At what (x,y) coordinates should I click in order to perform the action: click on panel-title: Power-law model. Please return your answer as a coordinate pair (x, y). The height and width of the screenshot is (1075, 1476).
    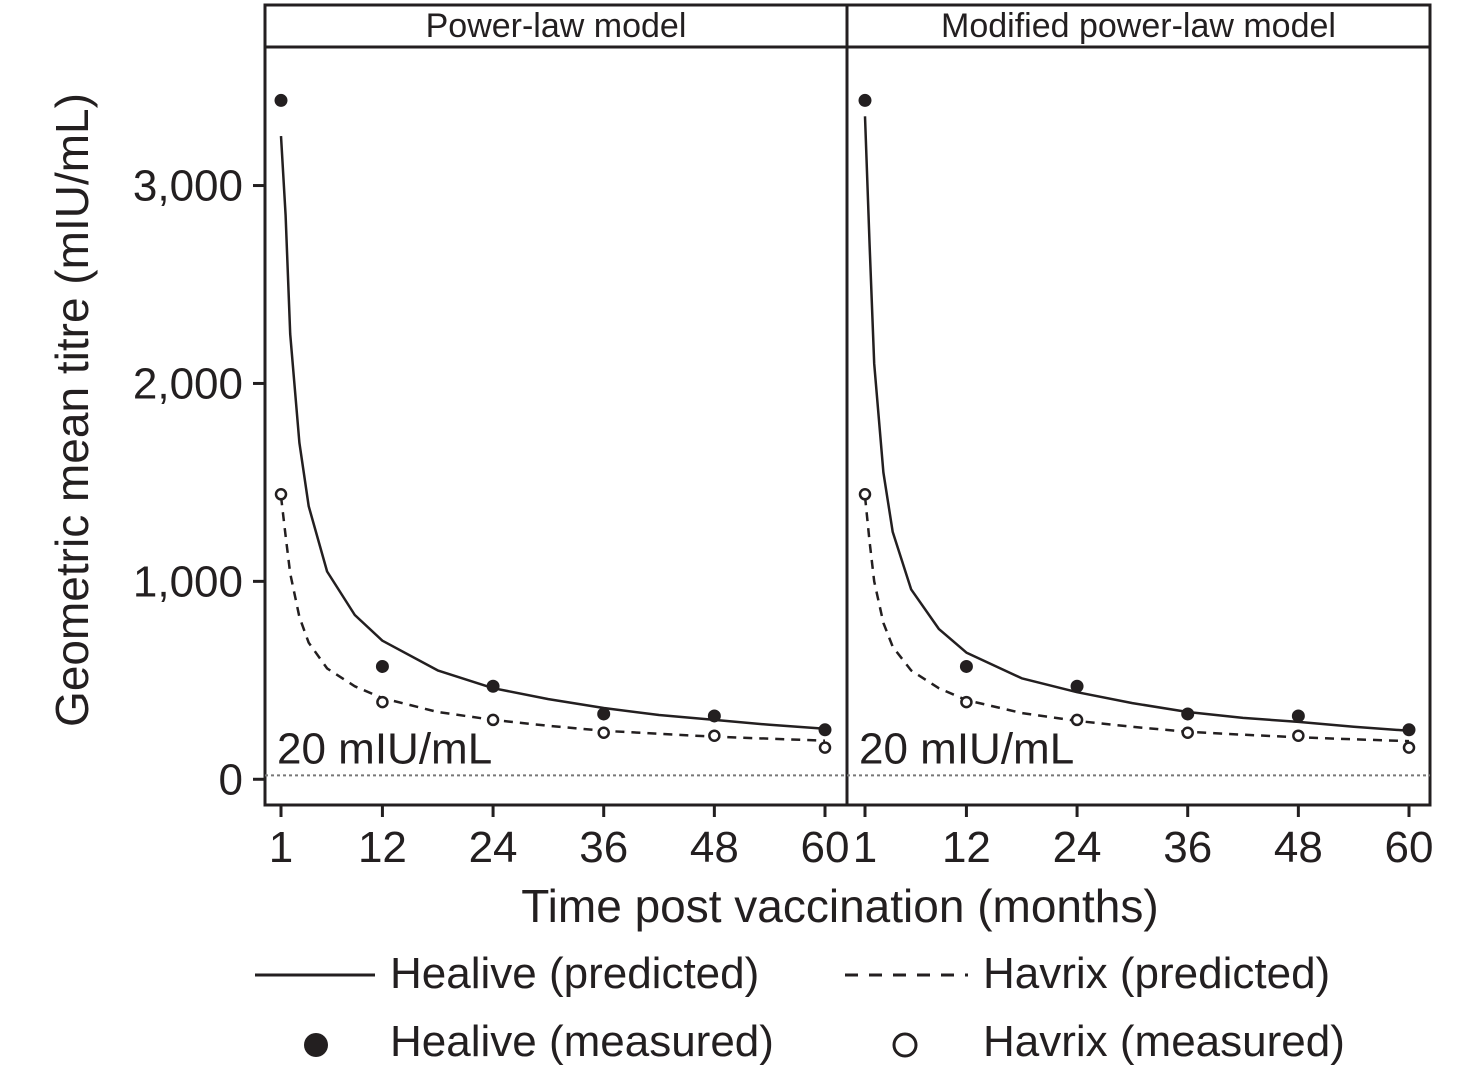
    Looking at the image, I should click on (556, 26).